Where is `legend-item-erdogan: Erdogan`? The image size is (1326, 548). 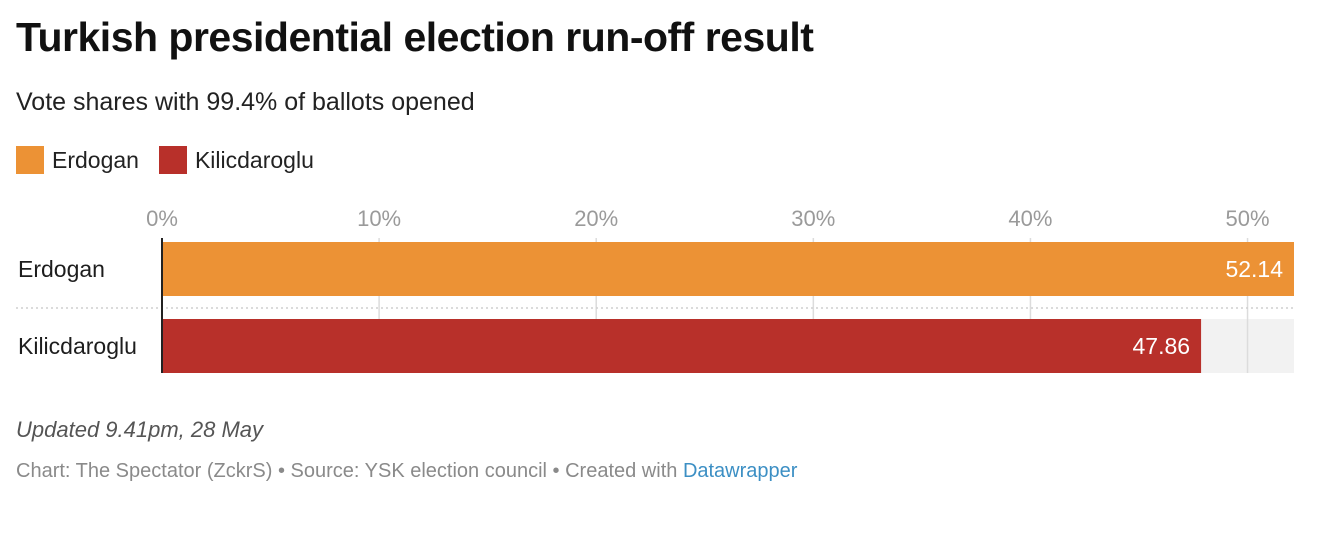
legend-item-erdogan: Erdogan is located at coordinates (77, 160).